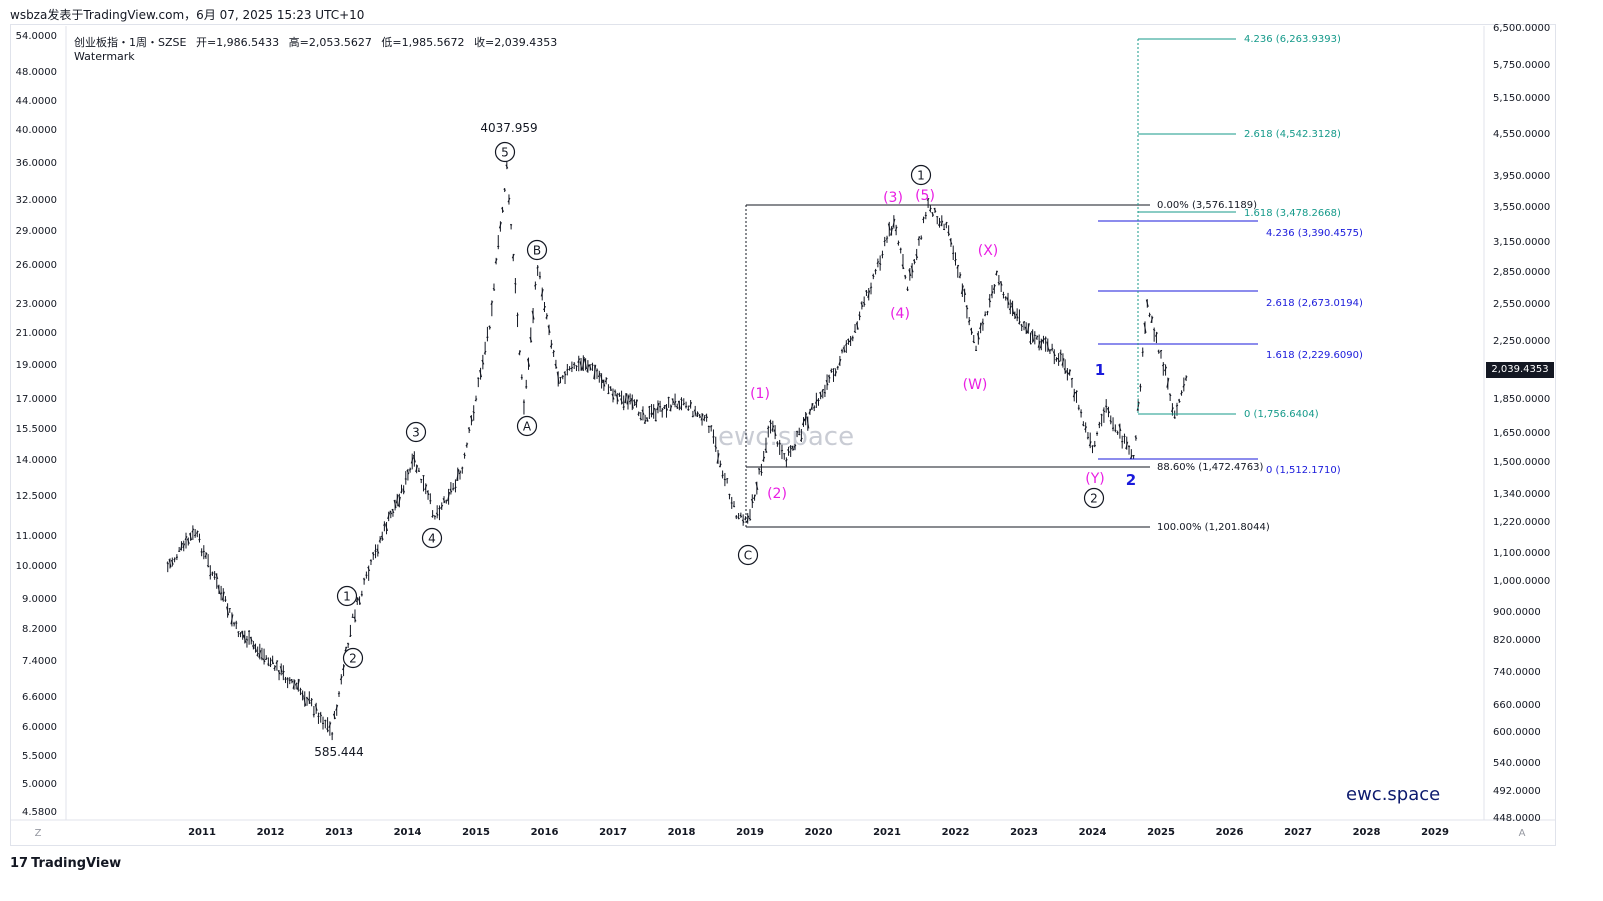 The image size is (1603, 901). Describe the element at coordinates (36, 496) in the screenshot. I see `left-tick-label: 12.5000` at that location.